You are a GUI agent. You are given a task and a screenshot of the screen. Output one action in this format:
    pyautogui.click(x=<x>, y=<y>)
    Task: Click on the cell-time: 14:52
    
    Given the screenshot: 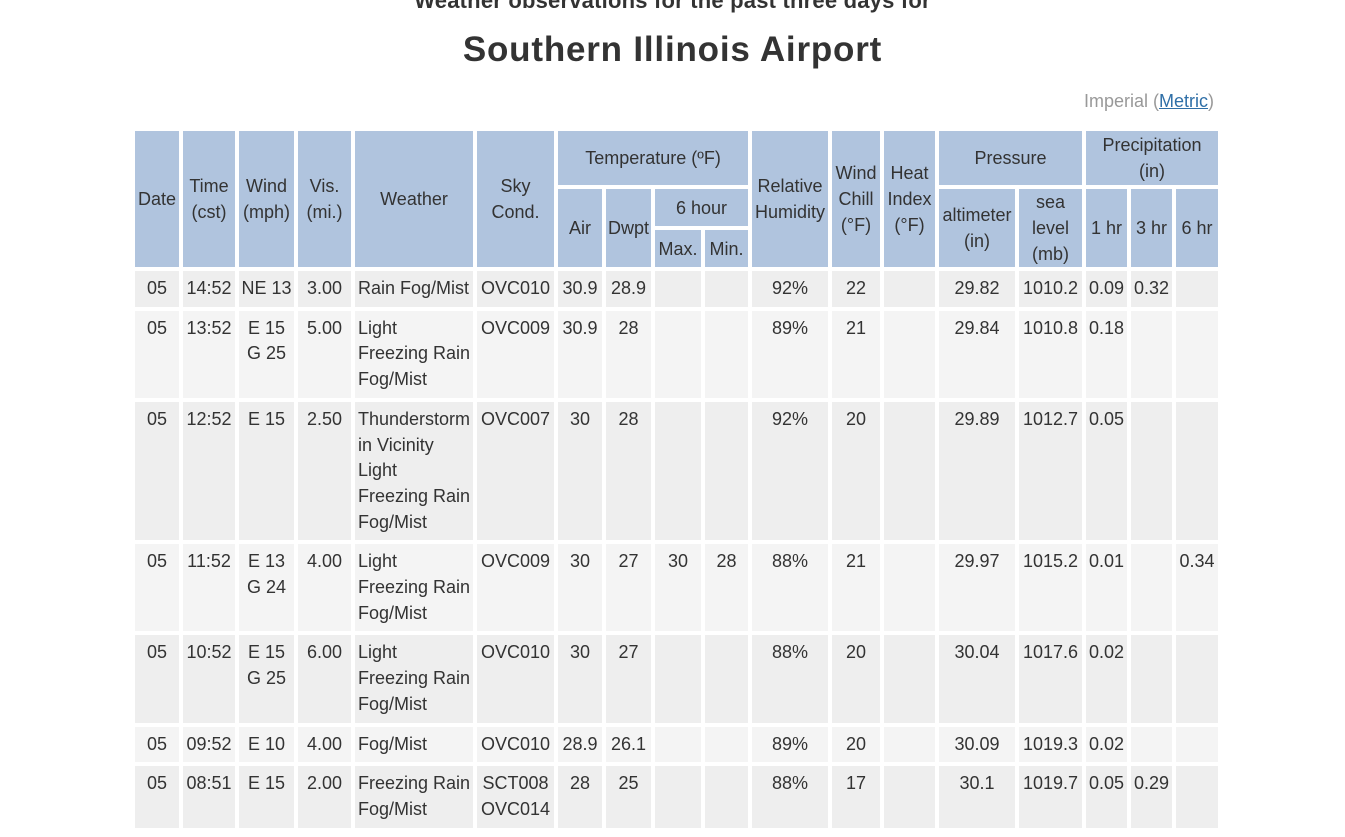 What is the action you would take?
    pyautogui.click(x=209, y=289)
    